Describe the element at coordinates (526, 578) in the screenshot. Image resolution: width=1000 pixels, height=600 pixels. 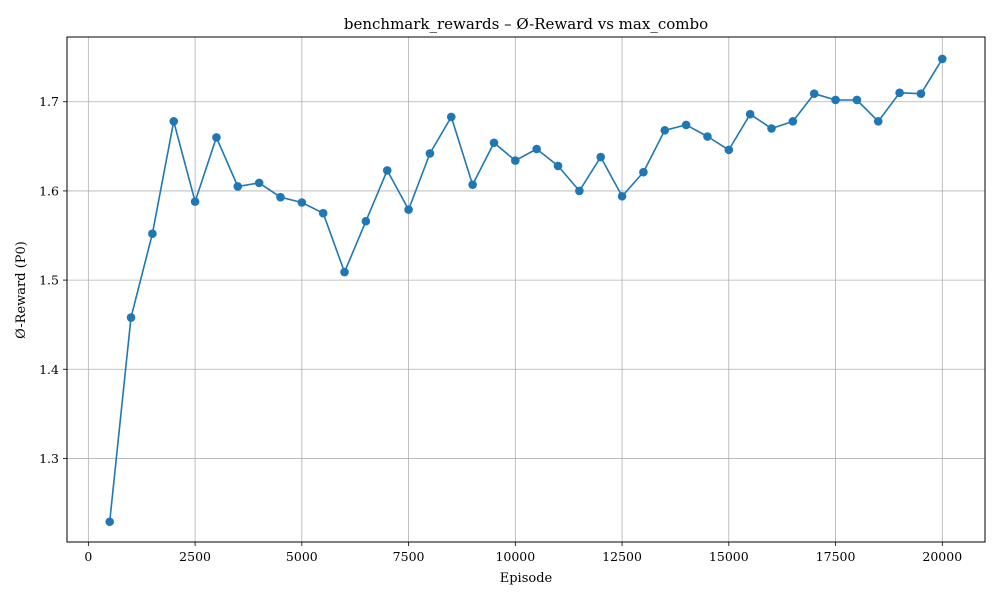
I see `x-axis-label: Episode` at that location.